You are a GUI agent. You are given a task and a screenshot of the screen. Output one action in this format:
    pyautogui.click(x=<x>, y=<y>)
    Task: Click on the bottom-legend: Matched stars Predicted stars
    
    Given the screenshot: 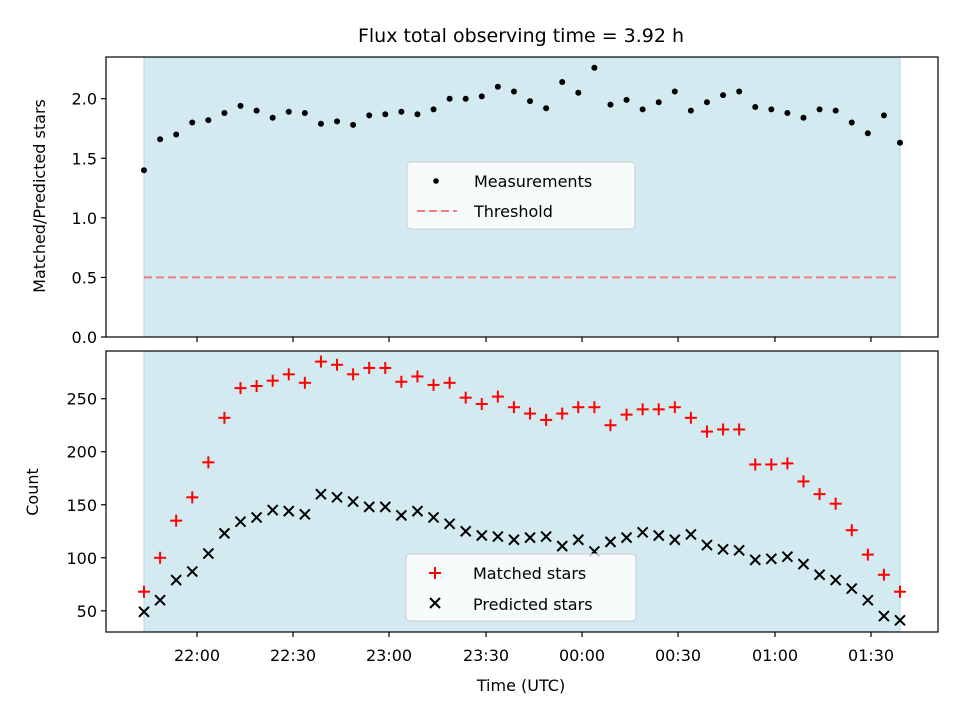 What is the action you would take?
    pyautogui.click(x=521, y=587)
    